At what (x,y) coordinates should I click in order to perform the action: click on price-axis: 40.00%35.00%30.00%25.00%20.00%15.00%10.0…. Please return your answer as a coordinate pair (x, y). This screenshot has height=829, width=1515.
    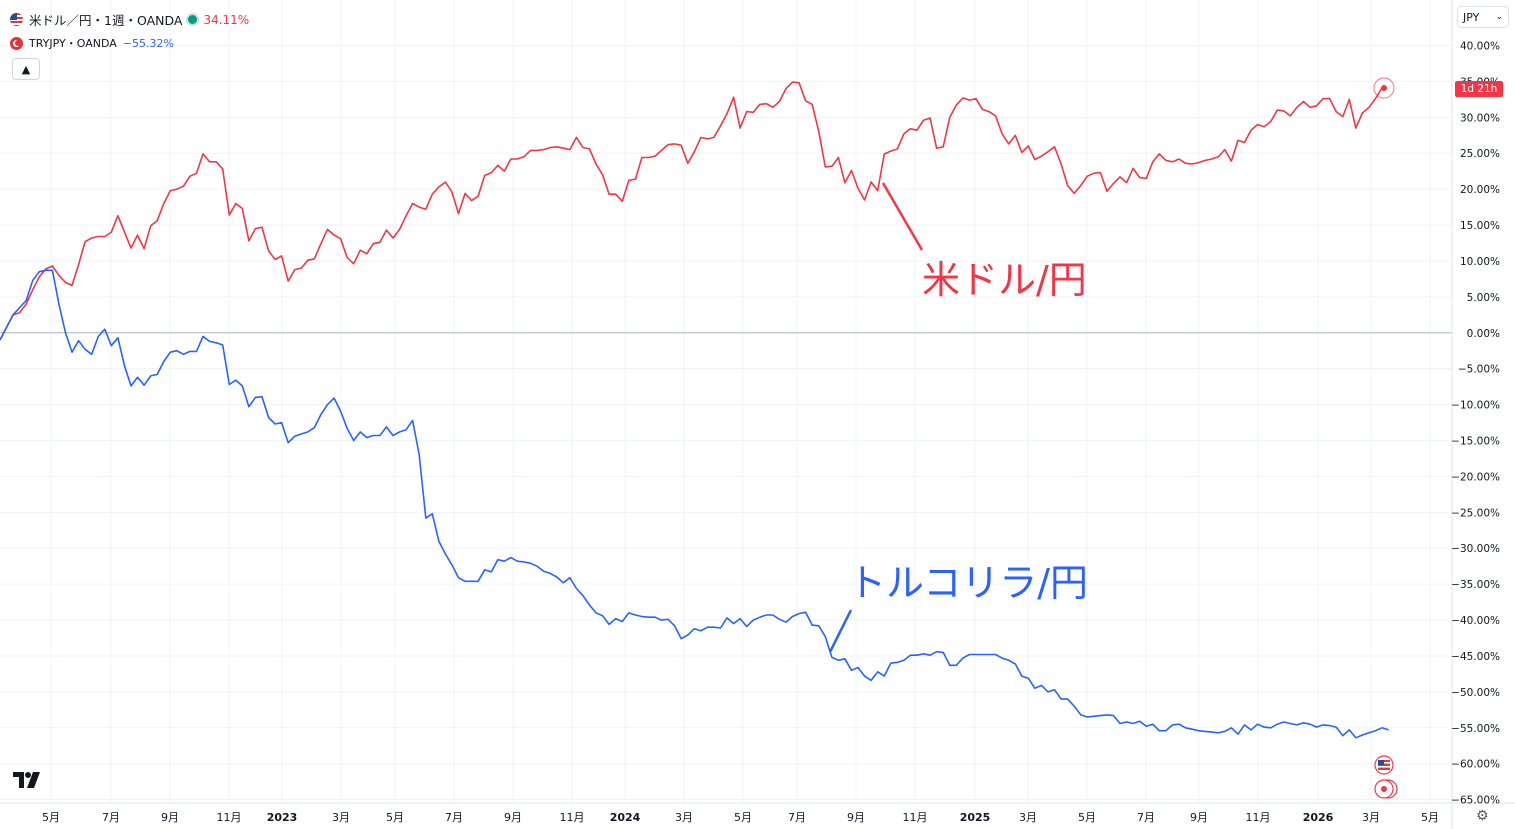
    Looking at the image, I should click on (1475, 424).